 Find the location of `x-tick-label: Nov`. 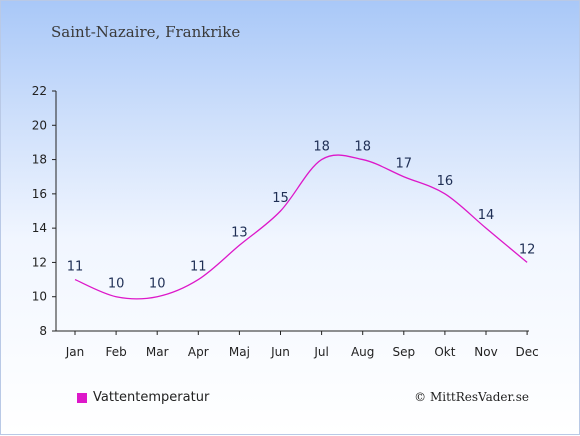

x-tick-label: Nov is located at coordinates (485, 352).